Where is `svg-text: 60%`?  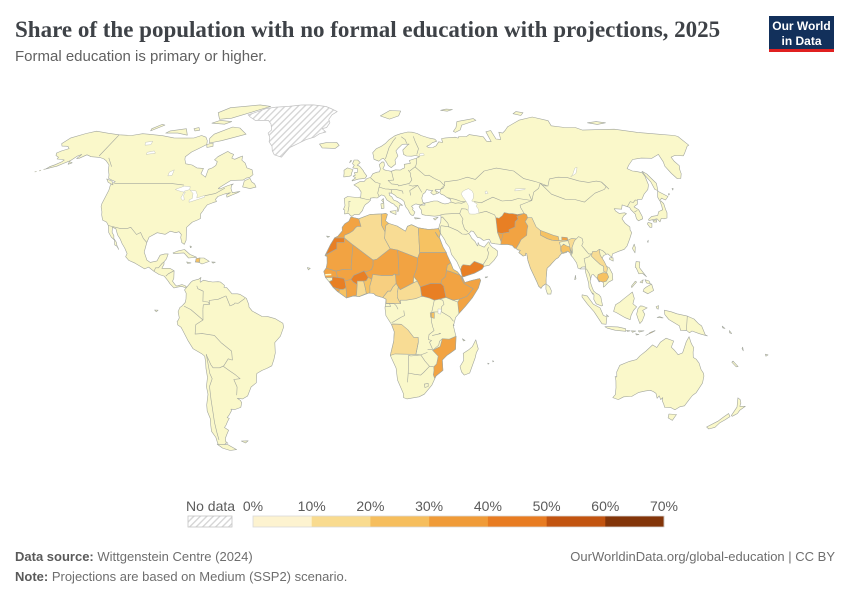
svg-text: 60% is located at coordinates (605, 506).